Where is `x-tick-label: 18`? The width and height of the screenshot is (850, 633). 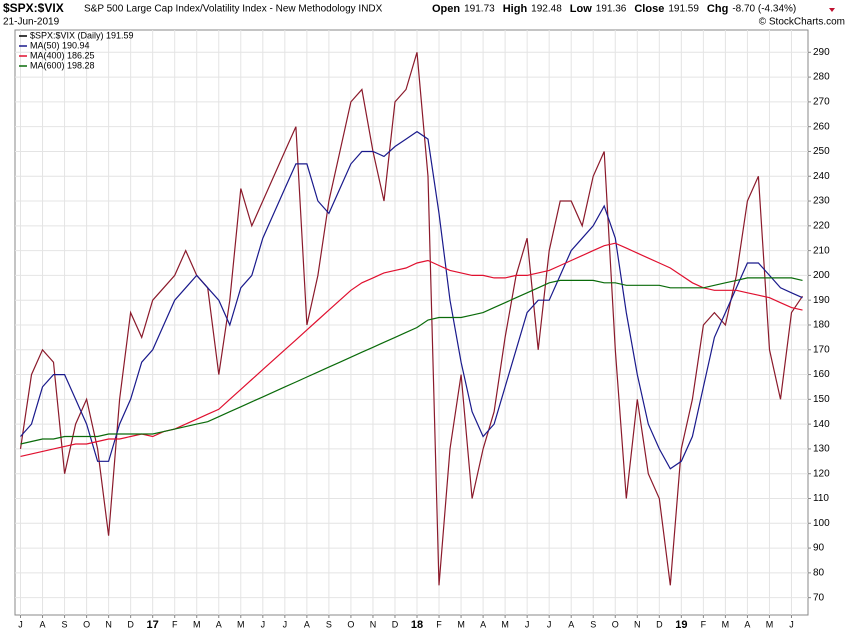 x-tick-label: 18 is located at coordinates (417, 625).